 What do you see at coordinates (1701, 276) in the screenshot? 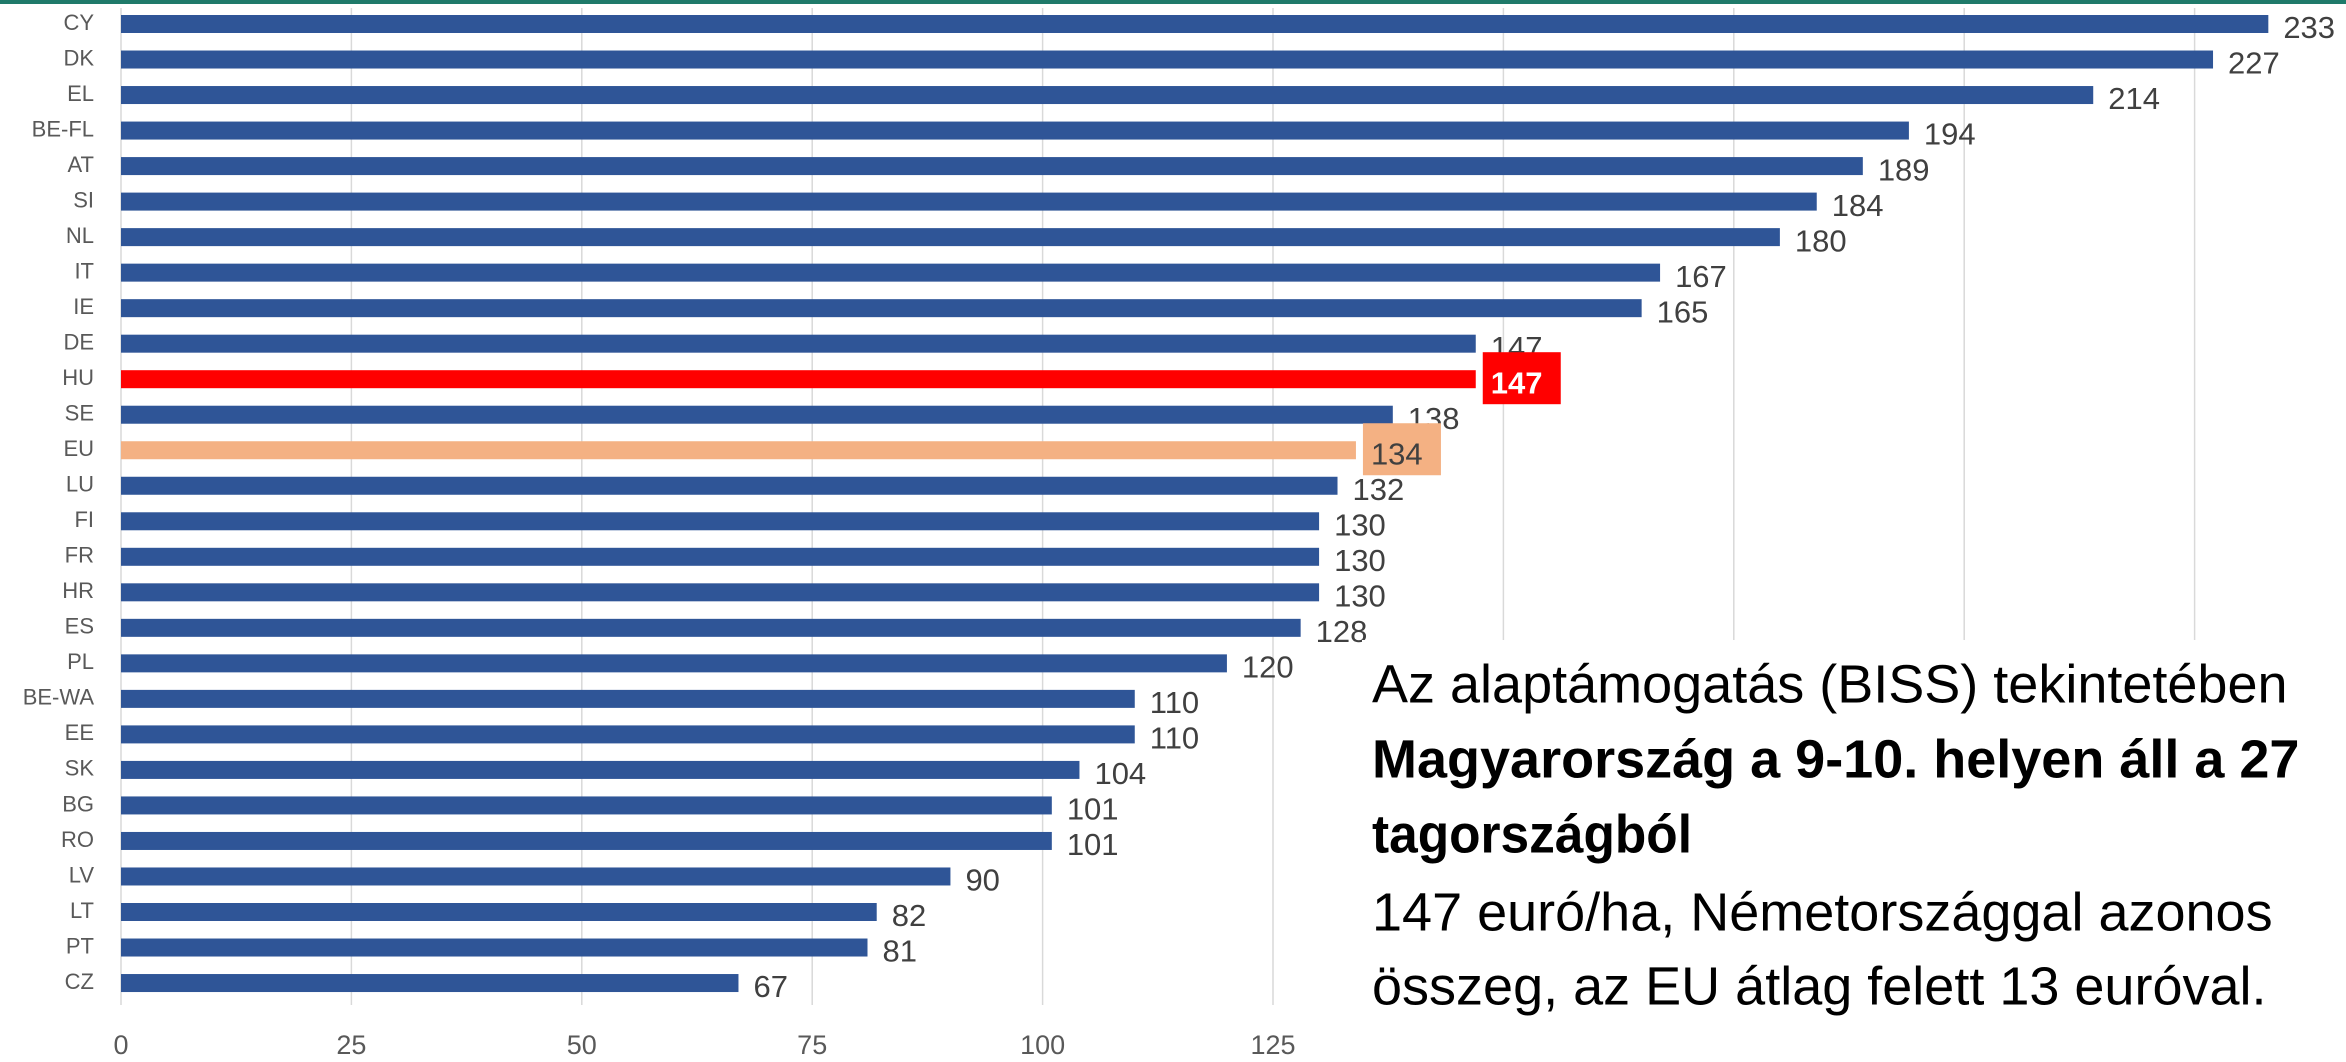
I see `value-label: 167` at bounding box center [1701, 276].